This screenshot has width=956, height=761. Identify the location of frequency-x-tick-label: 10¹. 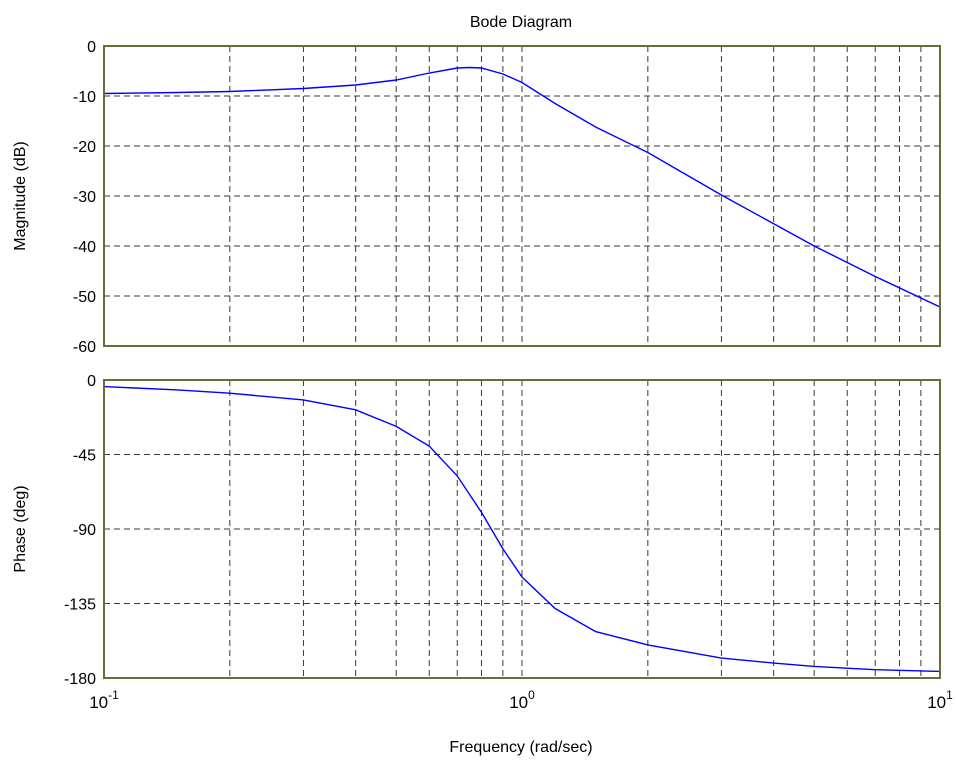
(940, 700).